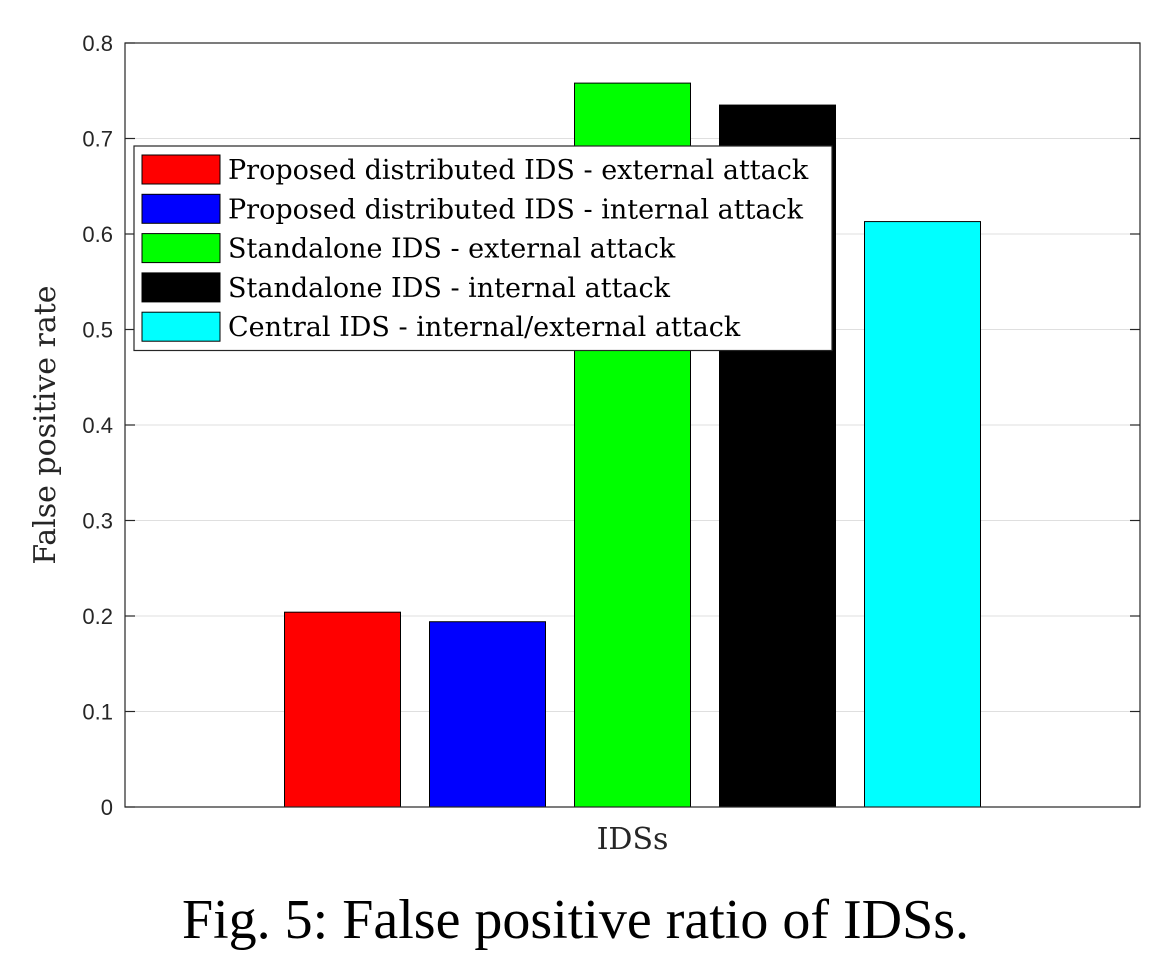 This screenshot has height=954, width=1151. Describe the element at coordinates (97, 425) in the screenshot. I see `y-tick-label: 0.4` at that location.